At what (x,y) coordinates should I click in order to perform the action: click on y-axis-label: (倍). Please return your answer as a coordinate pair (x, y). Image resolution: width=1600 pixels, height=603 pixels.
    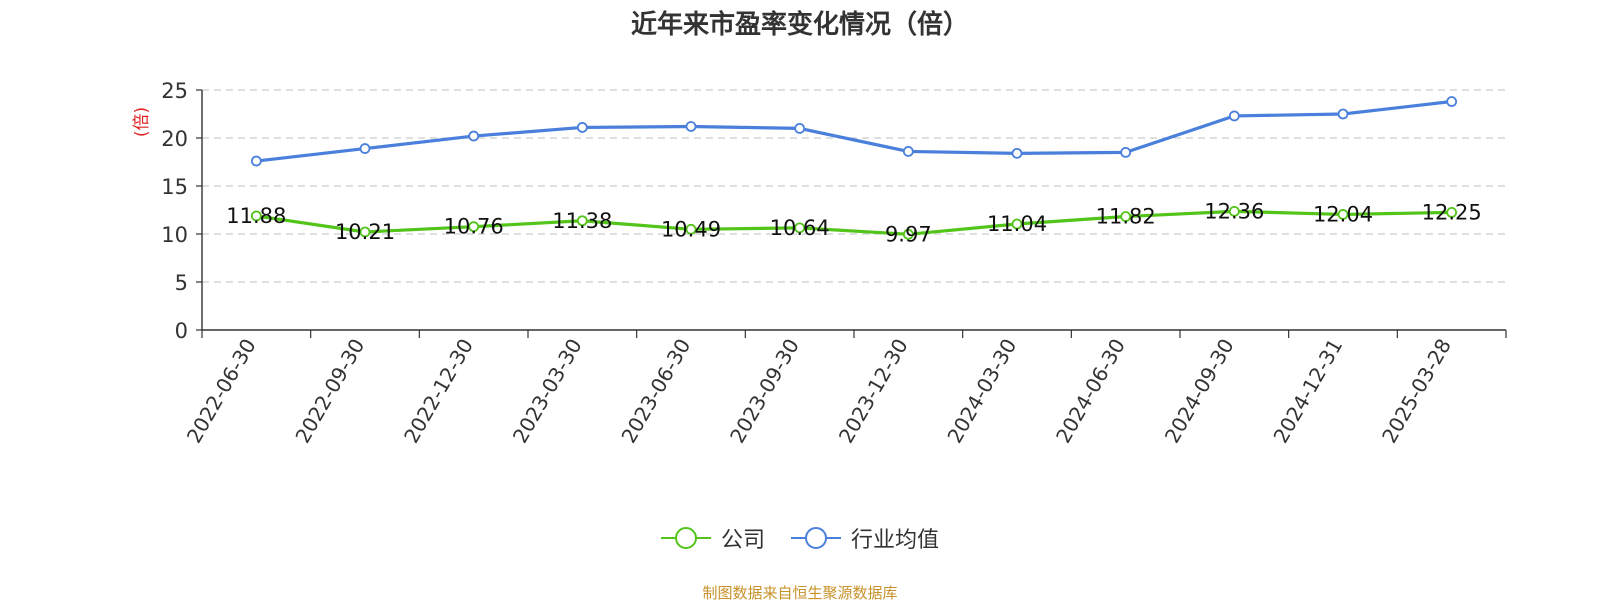
    Looking at the image, I should click on (142, 122).